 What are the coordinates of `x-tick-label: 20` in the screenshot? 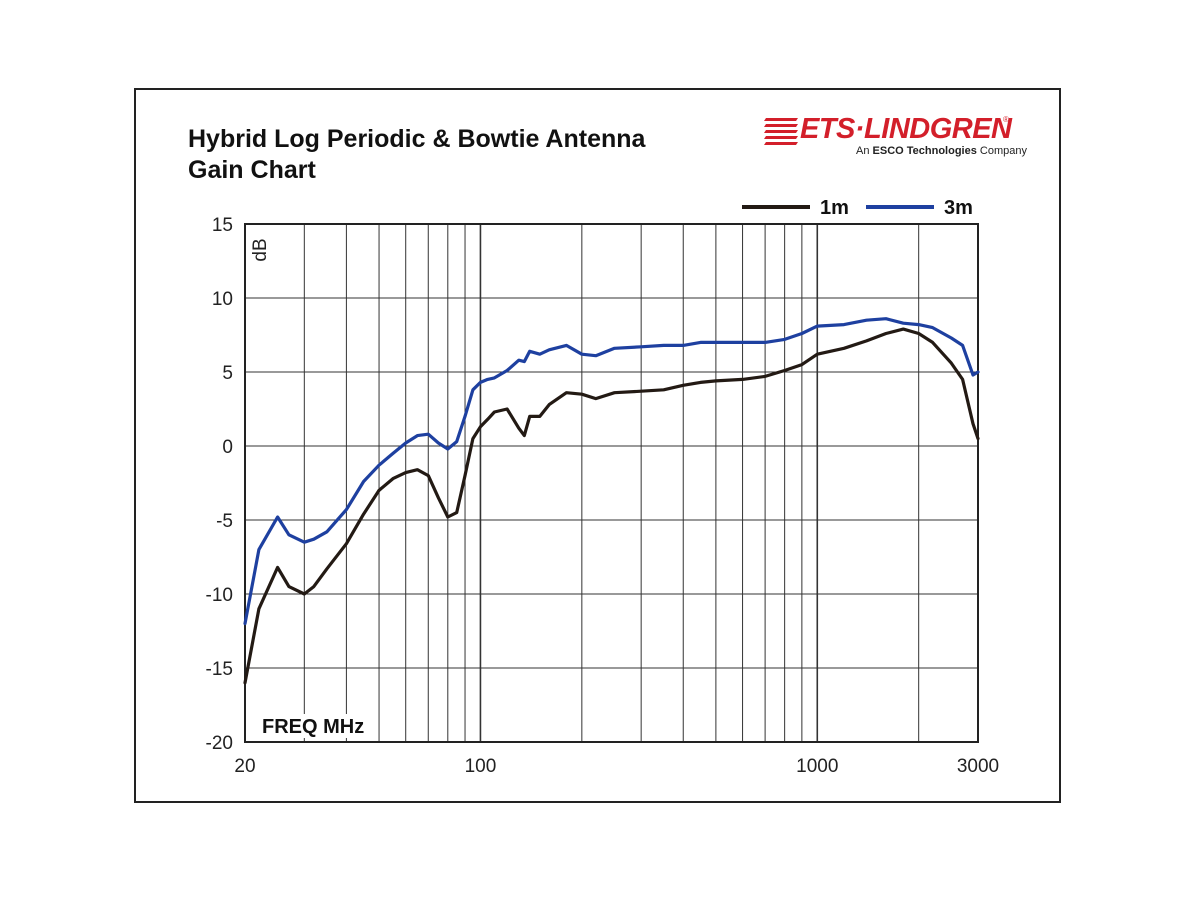 It's located at (244, 766).